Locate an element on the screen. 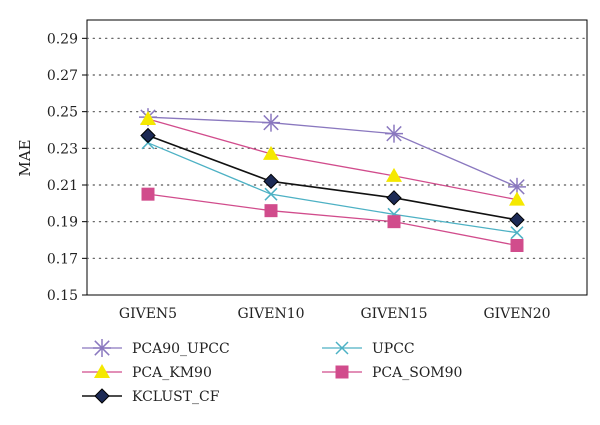 The width and height of the screenshot is (600, 425). series-pca-km90 is located at coordinates (332, 158).